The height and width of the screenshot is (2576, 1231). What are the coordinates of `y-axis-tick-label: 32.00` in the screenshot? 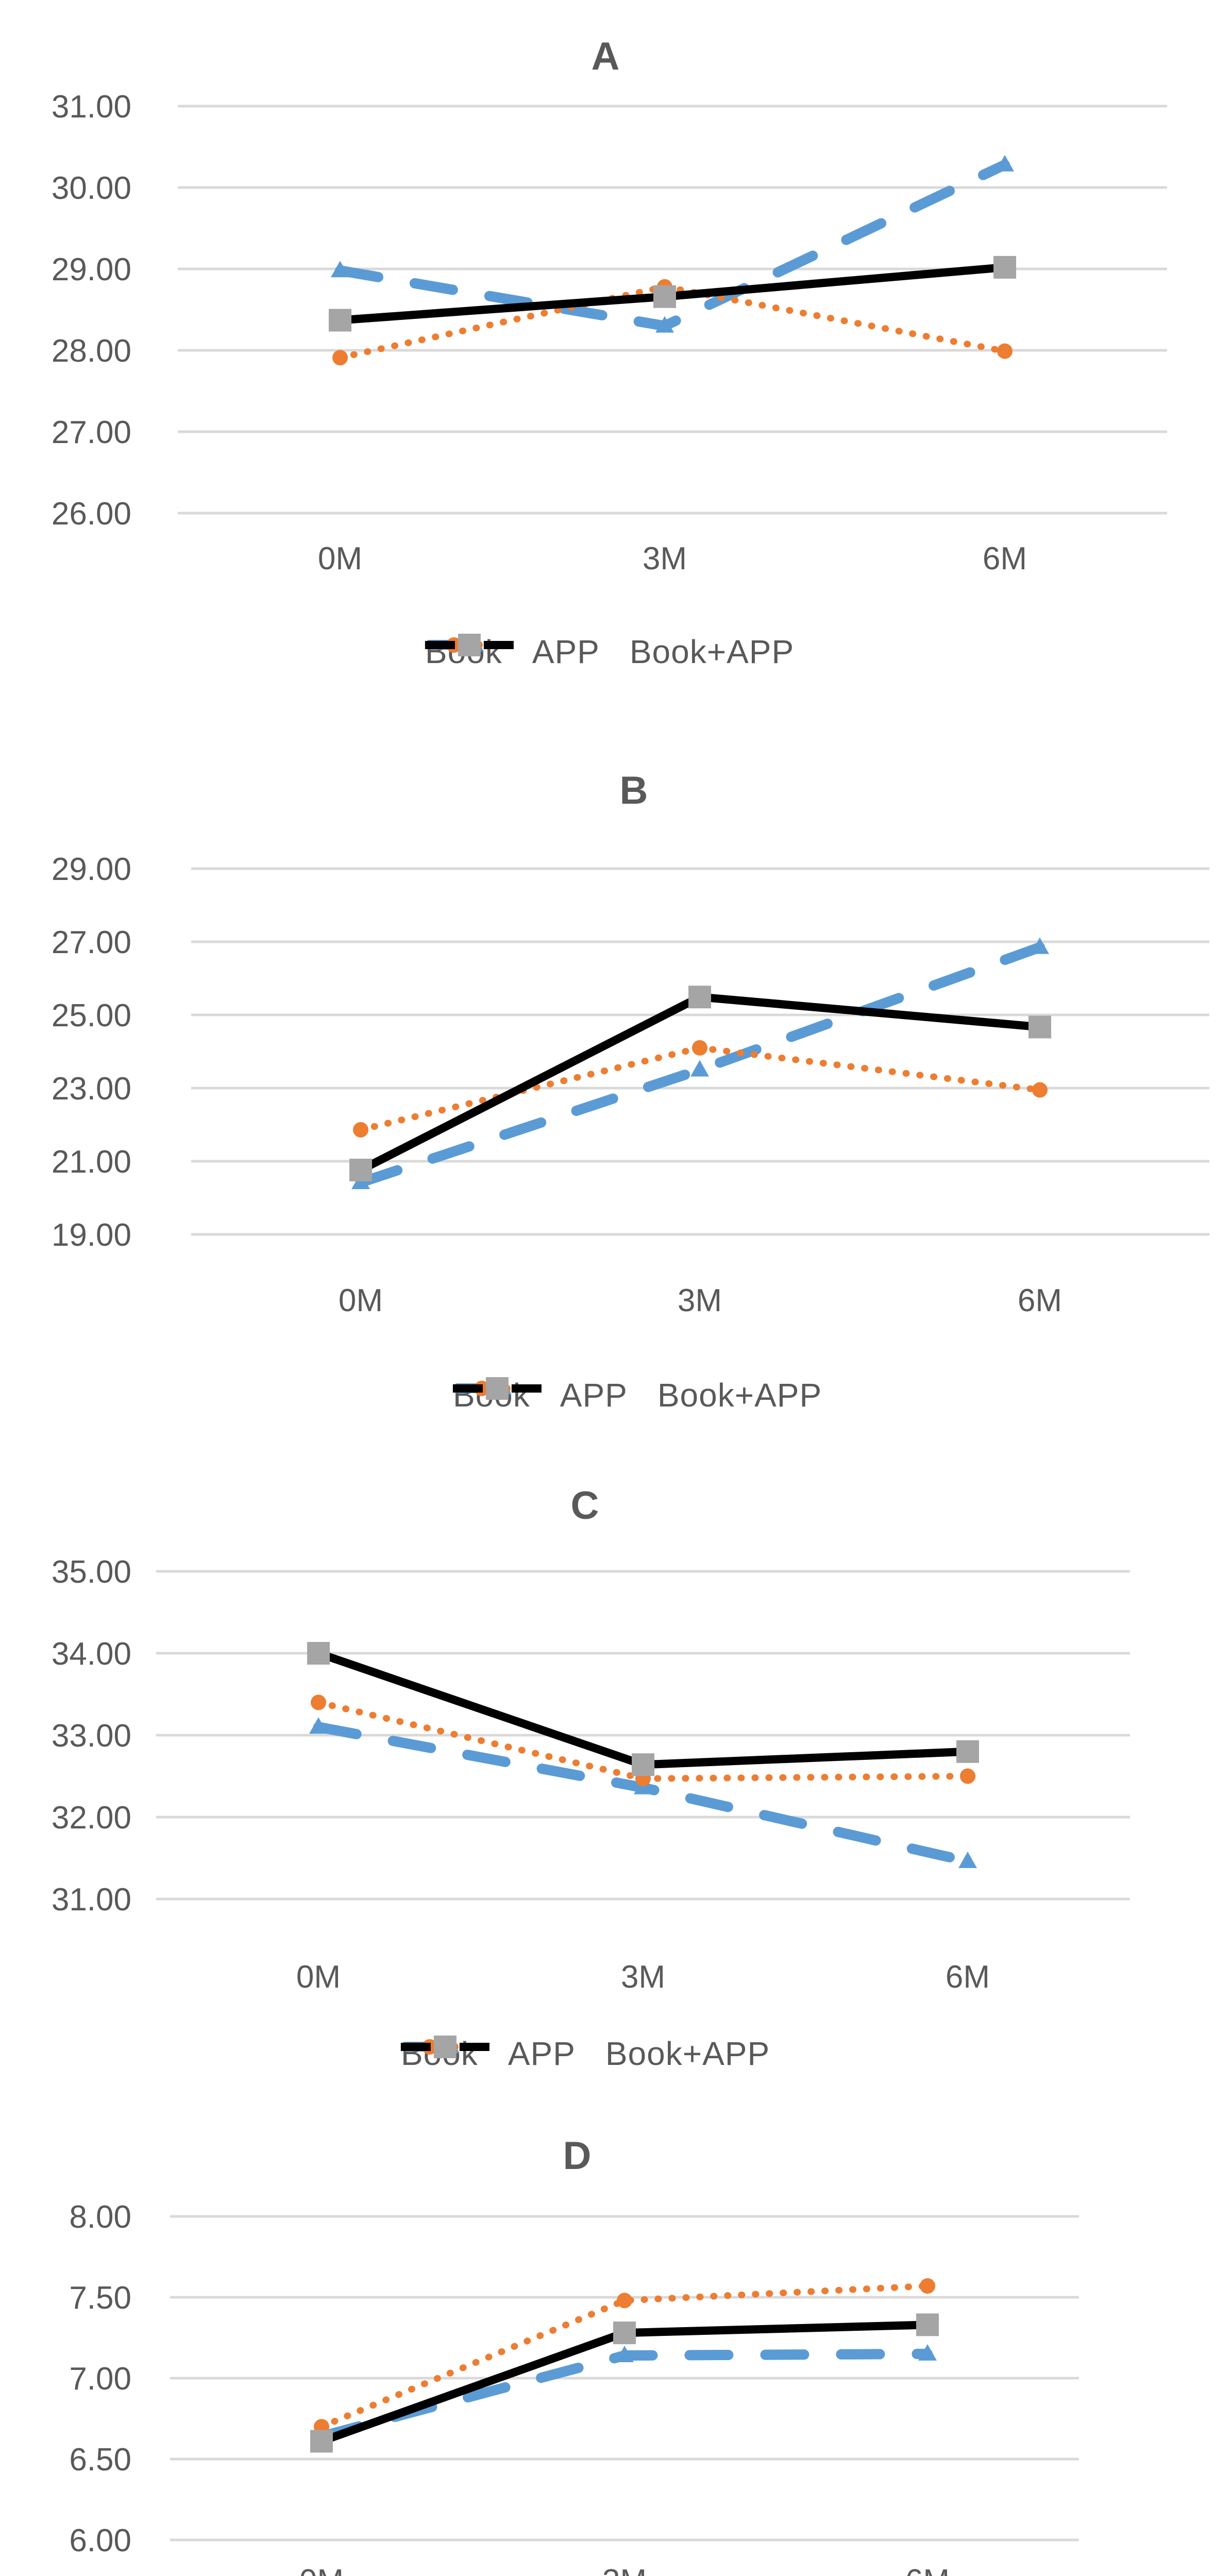 It's located at (91, 1818).